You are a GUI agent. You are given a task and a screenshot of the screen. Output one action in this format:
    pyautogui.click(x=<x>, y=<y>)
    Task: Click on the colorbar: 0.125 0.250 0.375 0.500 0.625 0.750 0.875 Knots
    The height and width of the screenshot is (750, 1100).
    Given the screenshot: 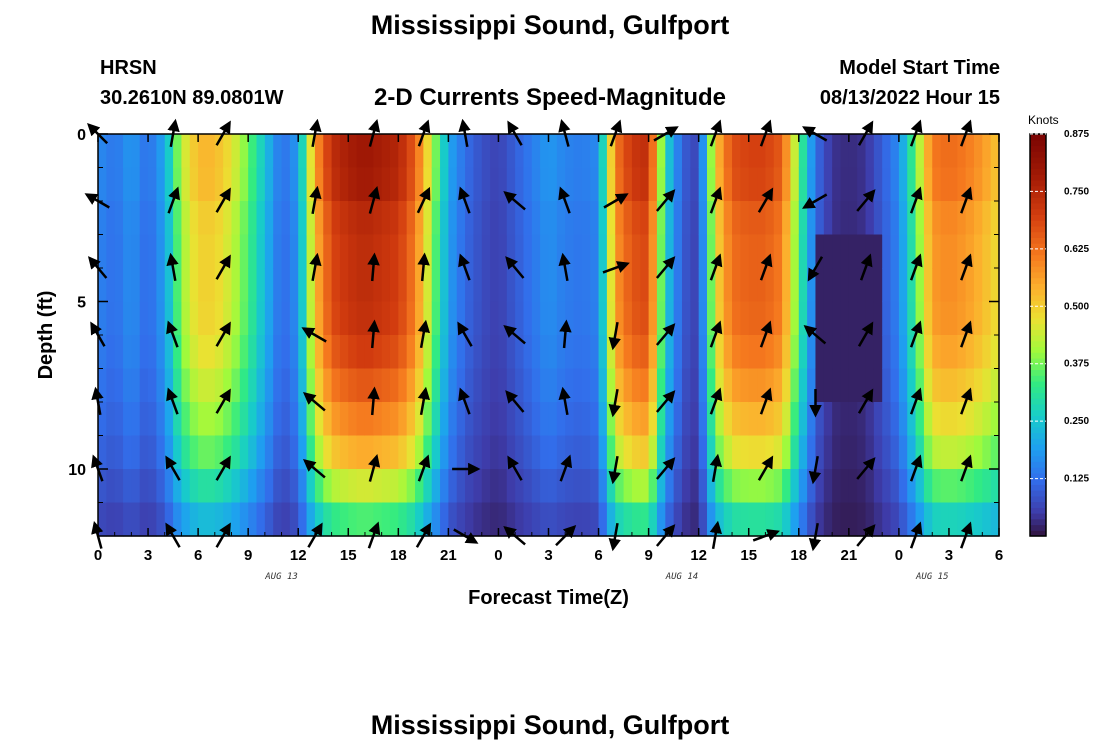 What is the action you would take?
    pyautogui.click(x=1058, y=325)
    